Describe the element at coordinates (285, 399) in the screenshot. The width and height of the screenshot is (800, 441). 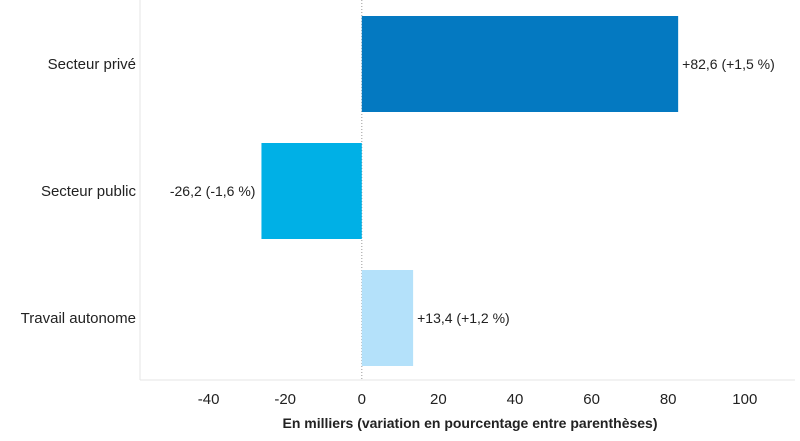
I see `x-tick-label: -20` at that location.